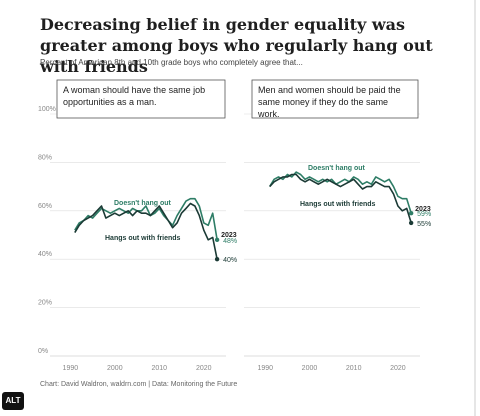  What do you see at coordinates (45, 157) in the screenshot?
I see `y-tick-label: 80%` at bounding box center [45, 157].